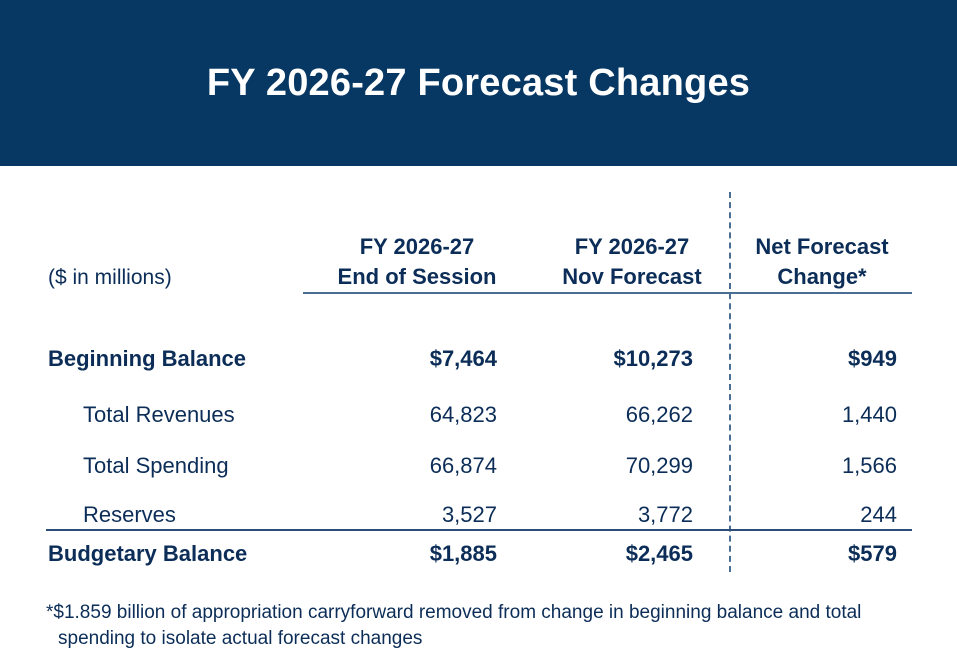 The image size is (957, 659). I want to click on column-header-end-of-session: FY 2026-27 End of Session, so click(417, 262).